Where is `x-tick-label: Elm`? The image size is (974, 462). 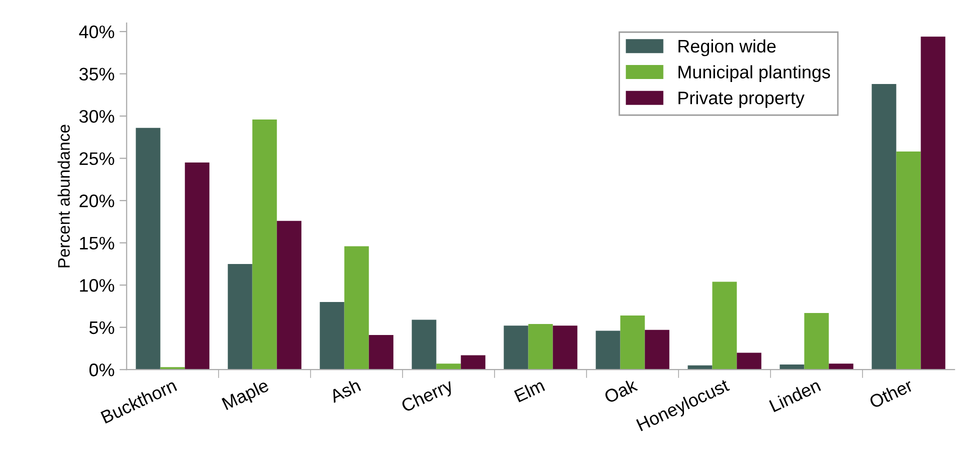 x-tick-label: Elm is located at coordinates (530, 390).